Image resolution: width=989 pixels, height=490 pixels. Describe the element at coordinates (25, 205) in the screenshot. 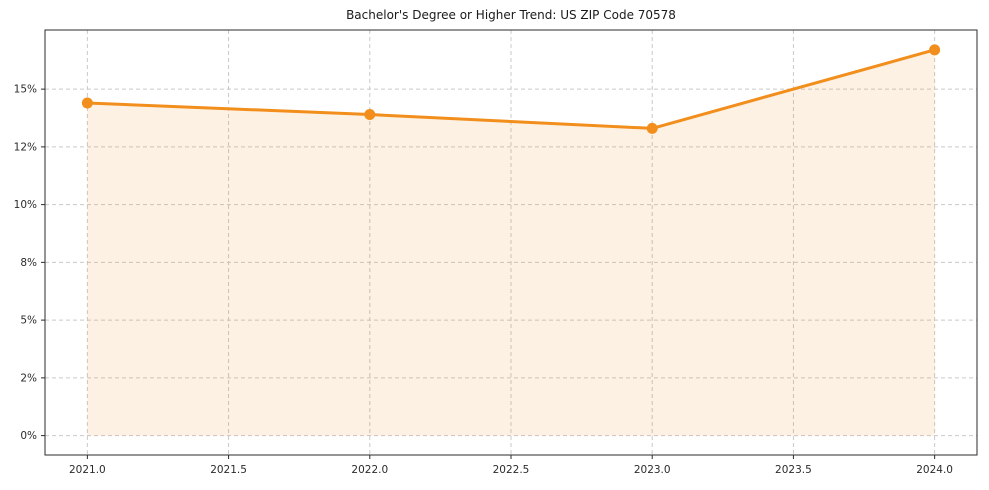

I see `y-axis-tick-label: 10%` at that location.